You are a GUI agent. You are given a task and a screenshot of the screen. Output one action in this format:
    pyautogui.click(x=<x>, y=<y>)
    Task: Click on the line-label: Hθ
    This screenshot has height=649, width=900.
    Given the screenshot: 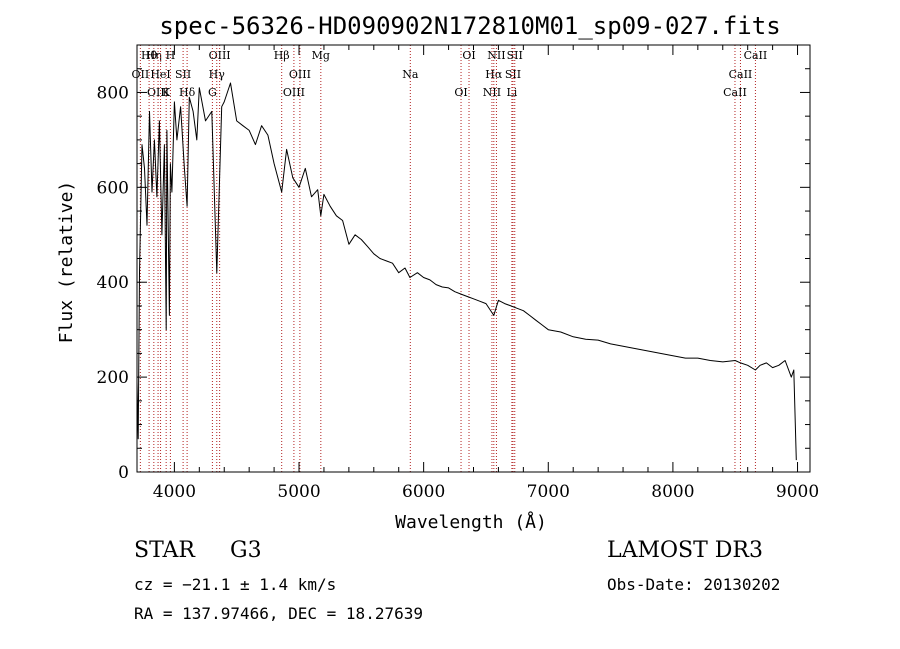 What is the action you would take?
    pyautogui.click(x=149, y=55)
    